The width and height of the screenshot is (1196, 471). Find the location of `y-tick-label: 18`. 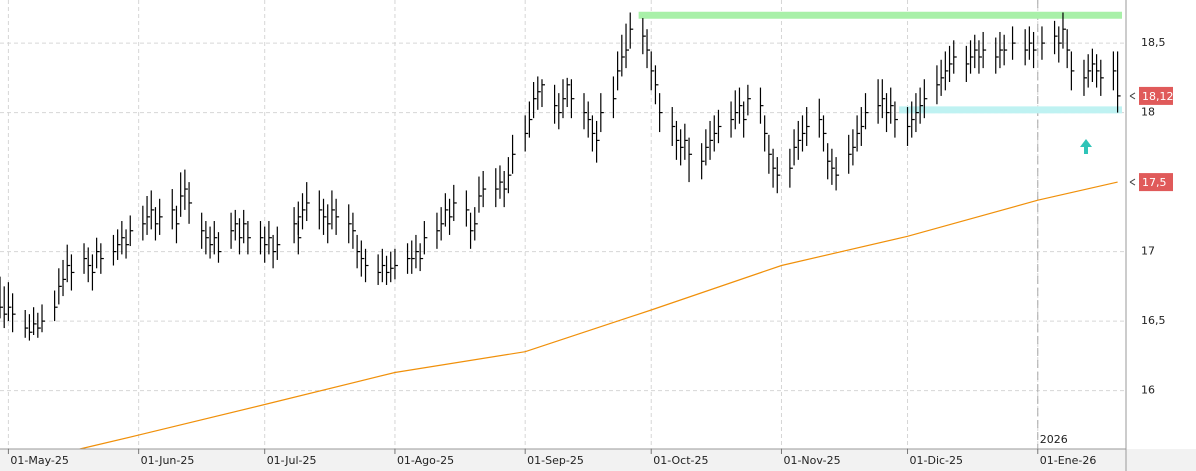

y-tick-label: 18 is located at coordinates (1148, 112).